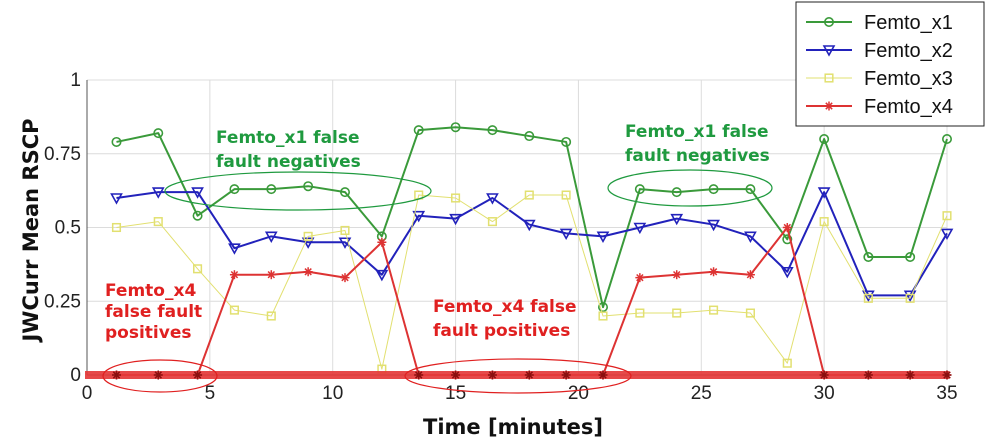 The image size is (987, 446). What do you see at coordinates (75, 80) in the screenshot?
I see `y-tick-label: 1` at bounding box center [75, 80].